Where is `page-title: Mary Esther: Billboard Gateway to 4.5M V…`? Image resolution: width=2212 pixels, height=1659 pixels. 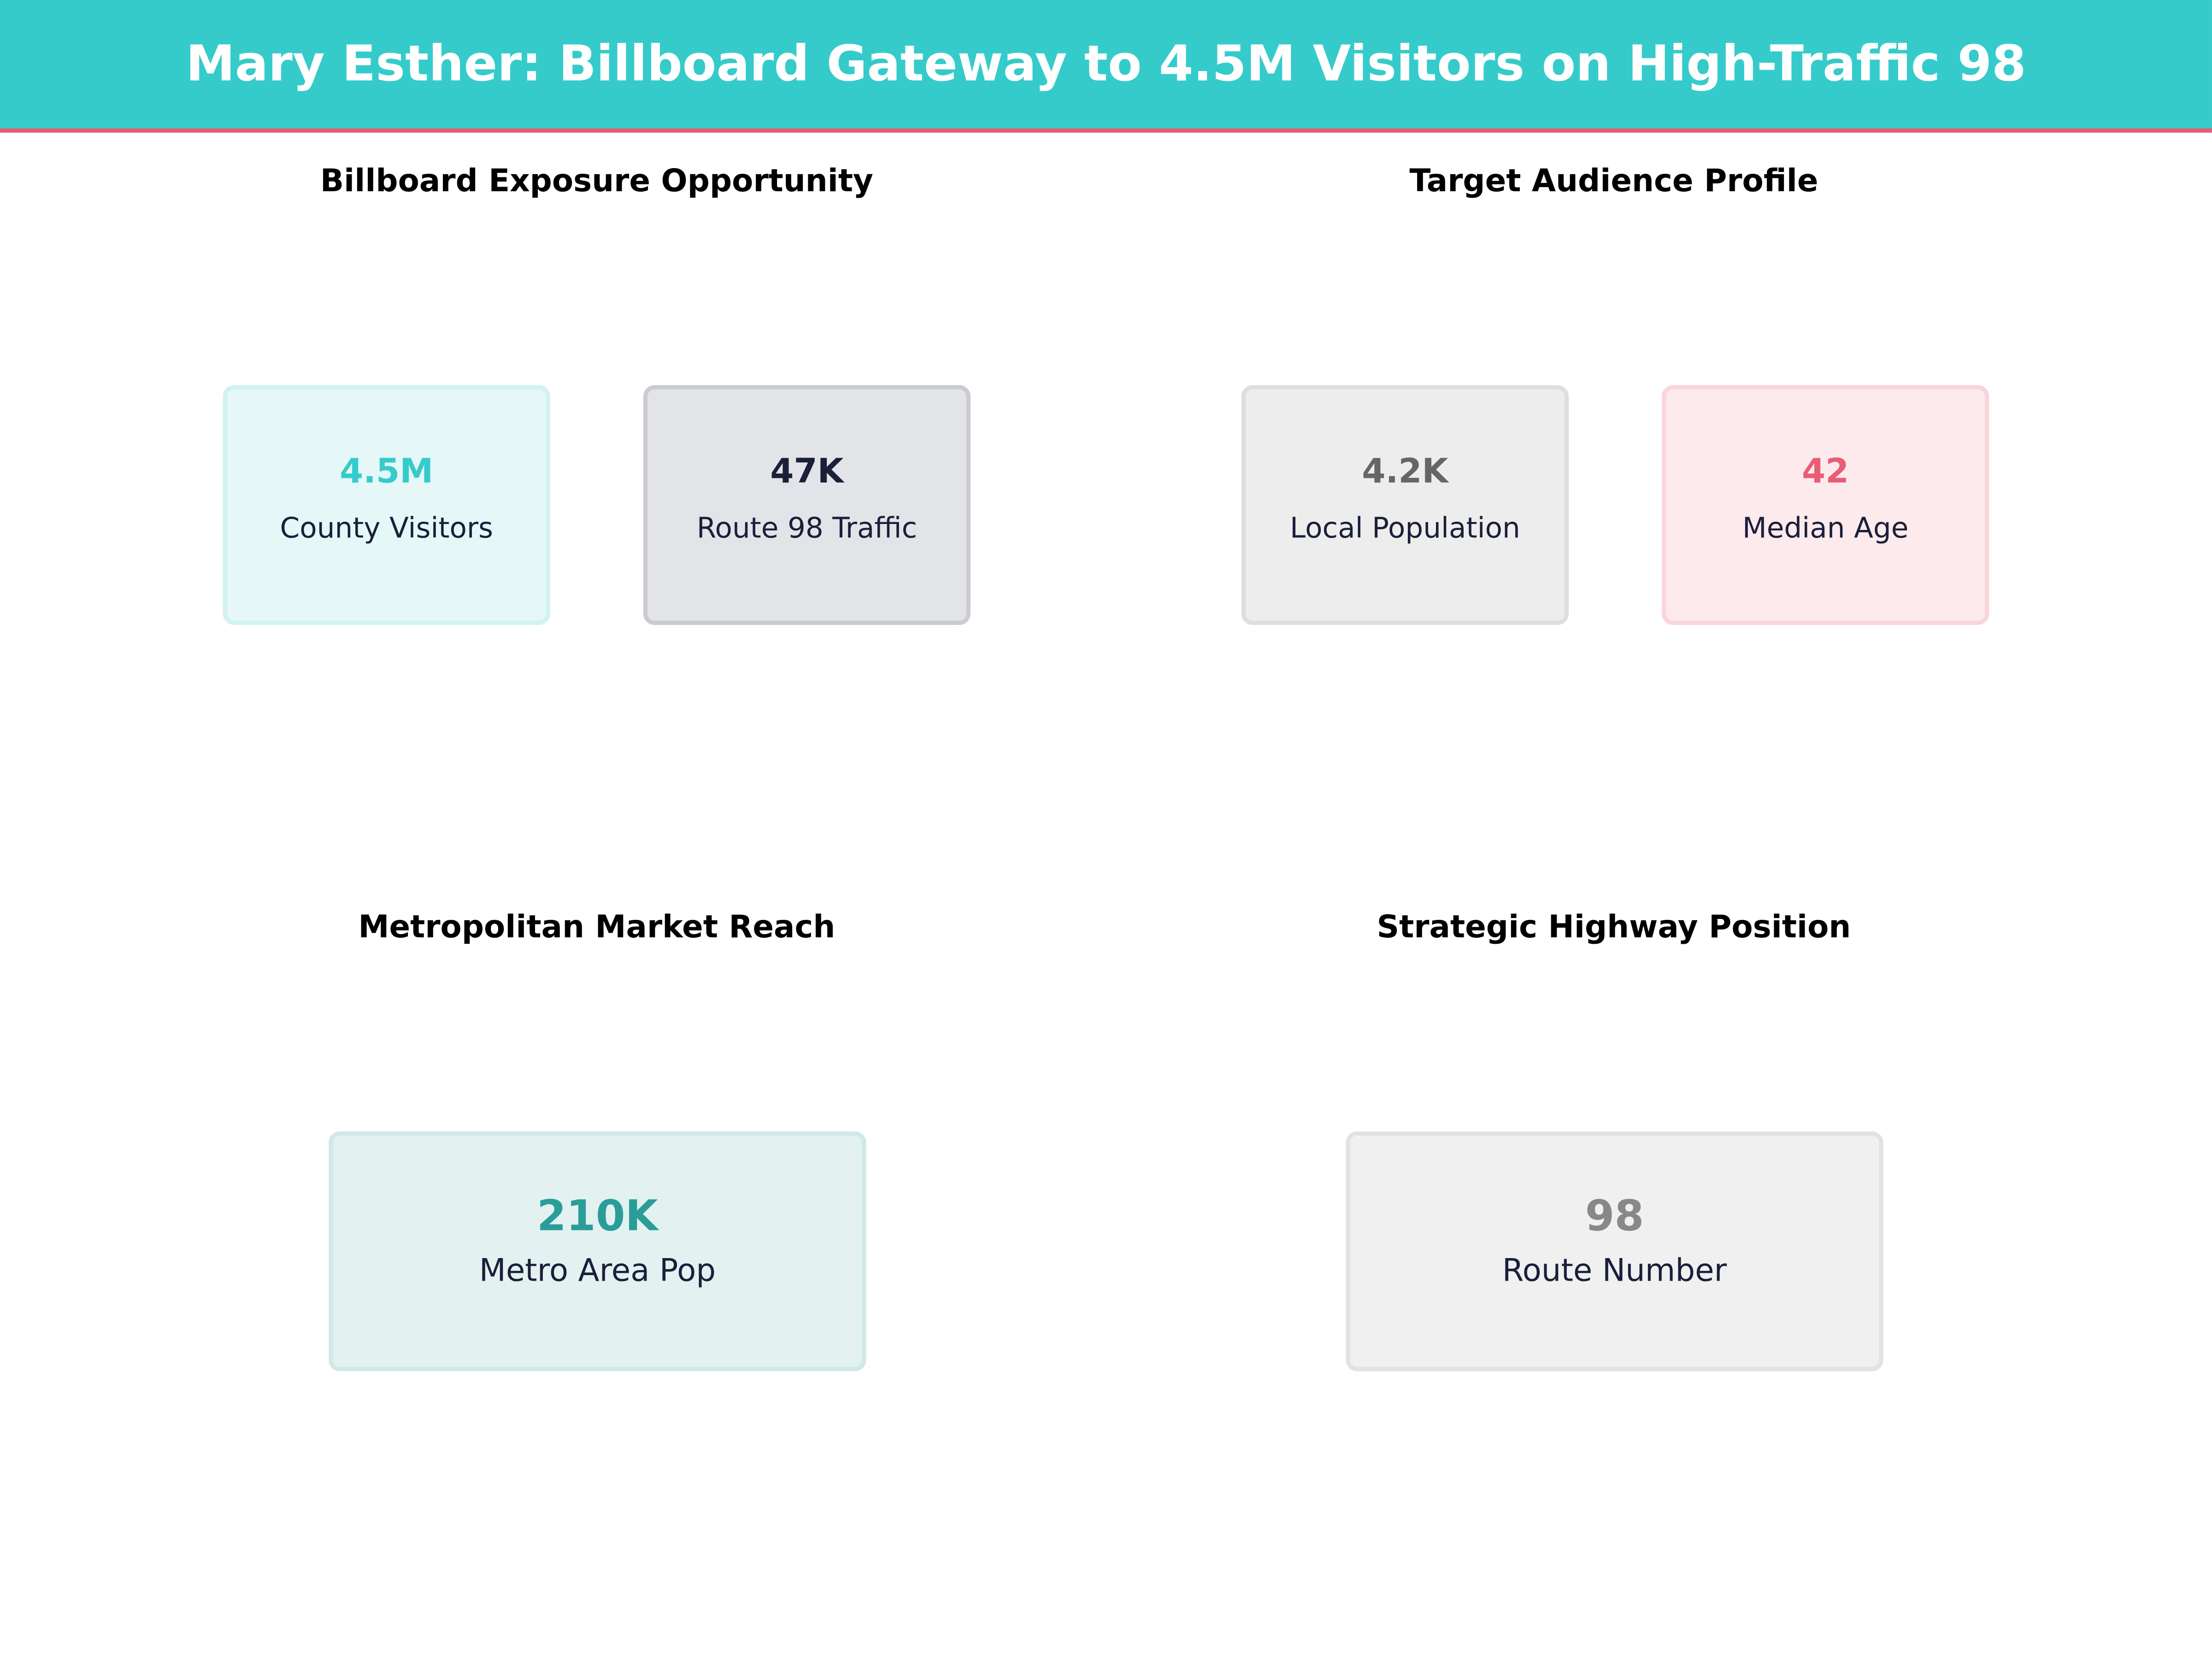
page-title: Mary Esther: Billboard Gateway to 4.5M V… is located at coordinates (1106, 64).